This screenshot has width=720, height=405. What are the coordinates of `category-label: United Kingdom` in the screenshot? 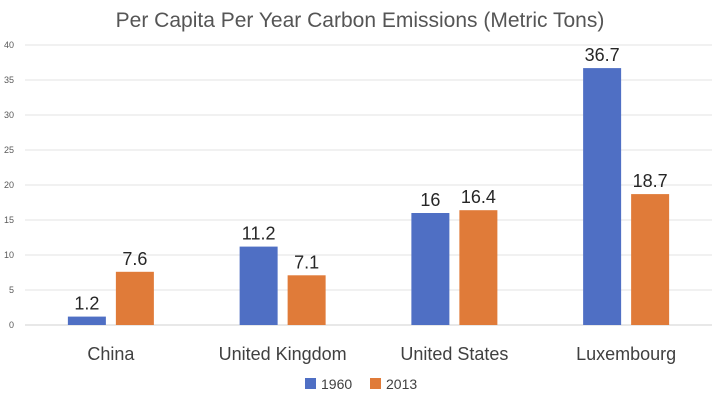 It's located at (283, 354).